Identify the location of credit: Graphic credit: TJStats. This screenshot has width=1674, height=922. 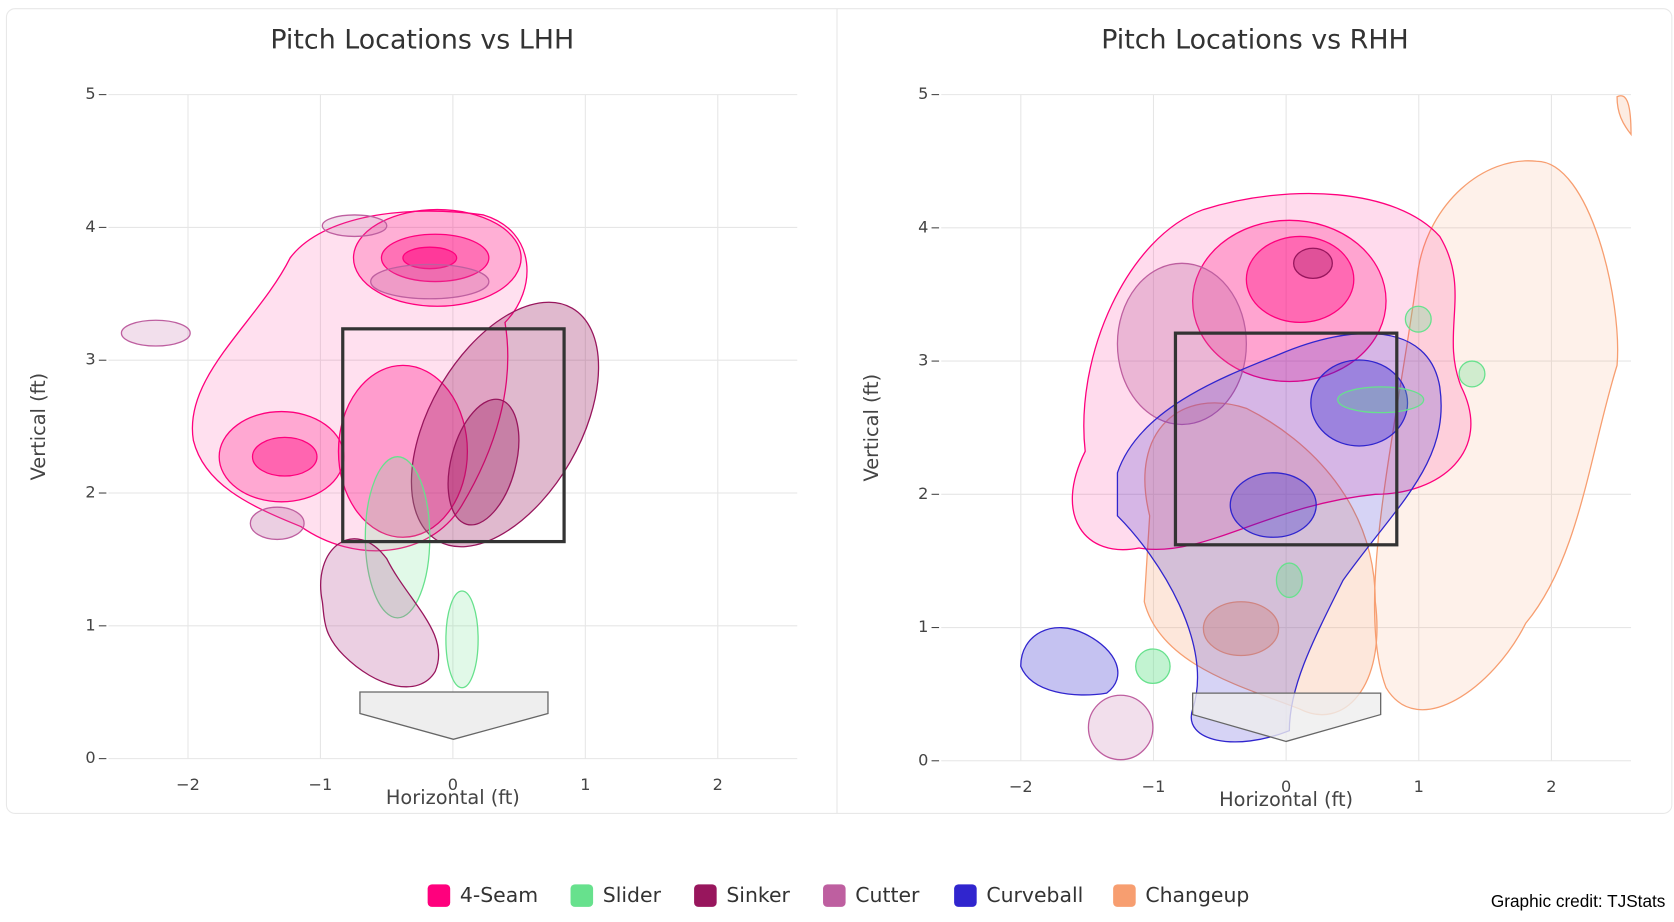
(1578, 901).